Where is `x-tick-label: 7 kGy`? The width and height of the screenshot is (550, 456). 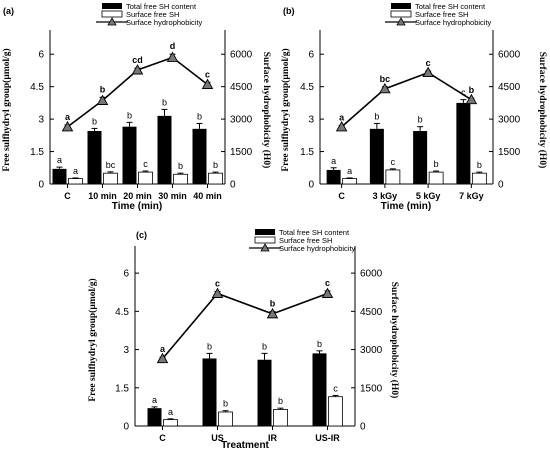
x-tick-label: 7 kGy is located at coordinates (471, 196).